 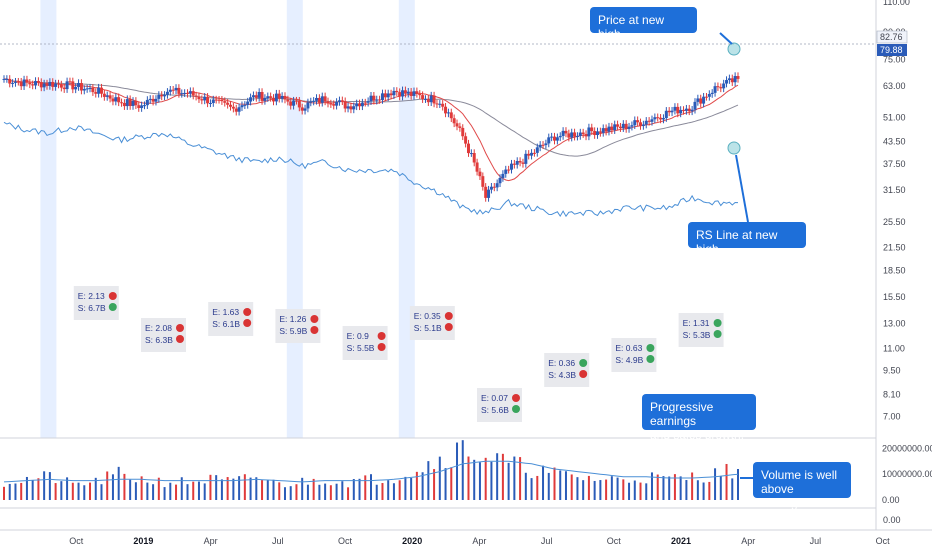 I want to click on earnings-eps-label: E: 1.26, so click(x=292, y=319).